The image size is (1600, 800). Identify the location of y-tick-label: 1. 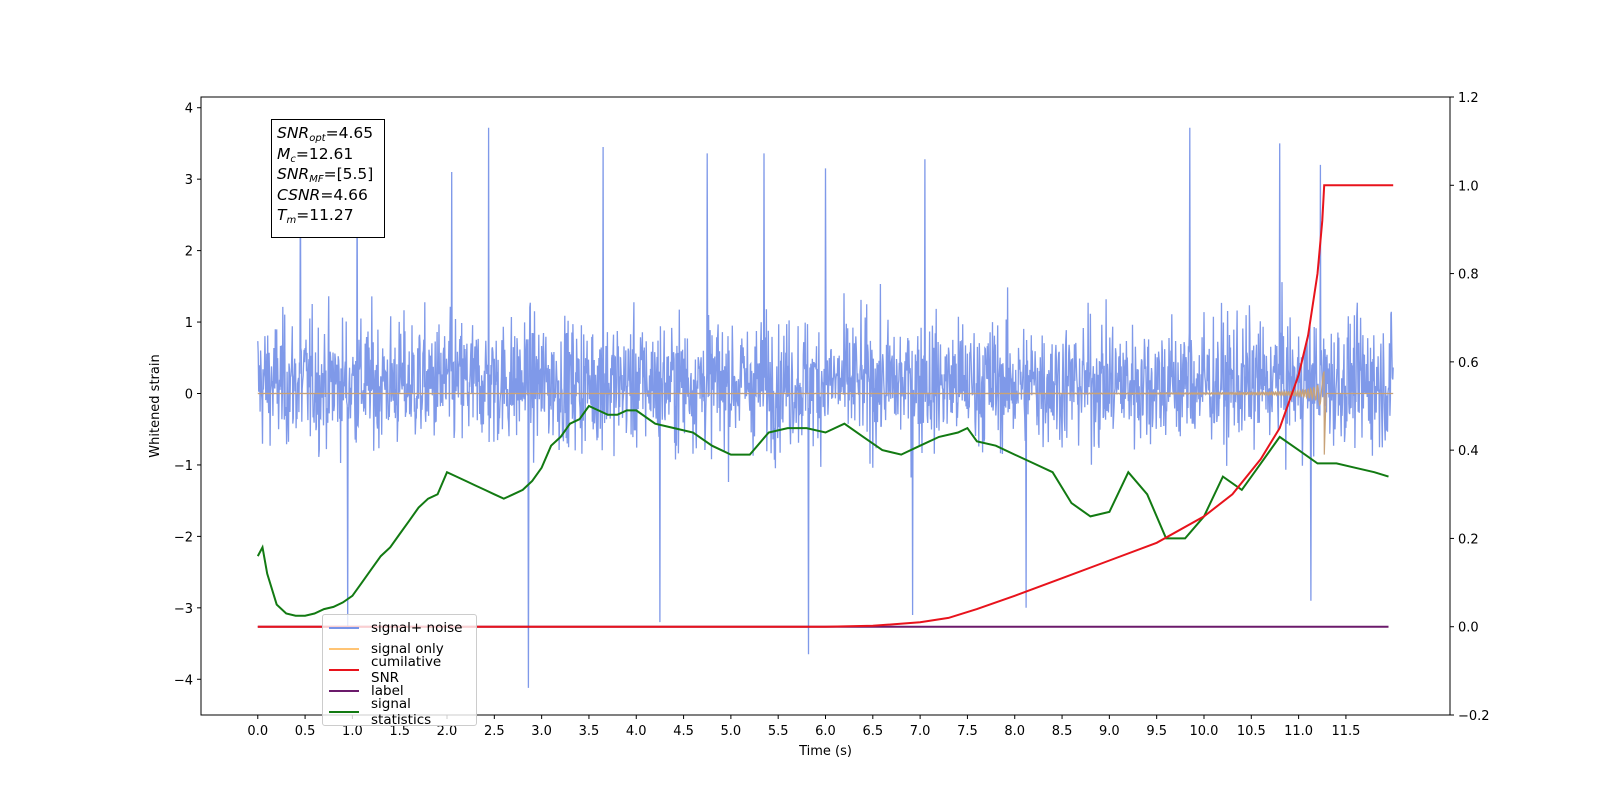
(189, 323).